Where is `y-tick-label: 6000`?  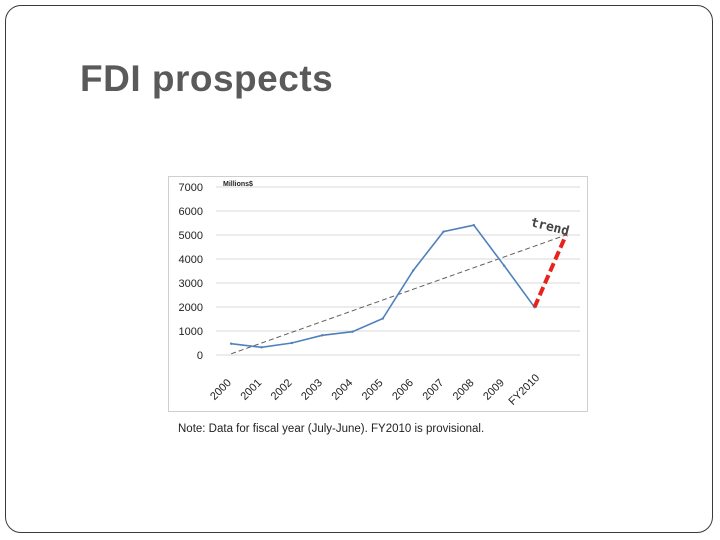
y-tick-label: 6000 is located at coordinates (191, 212).